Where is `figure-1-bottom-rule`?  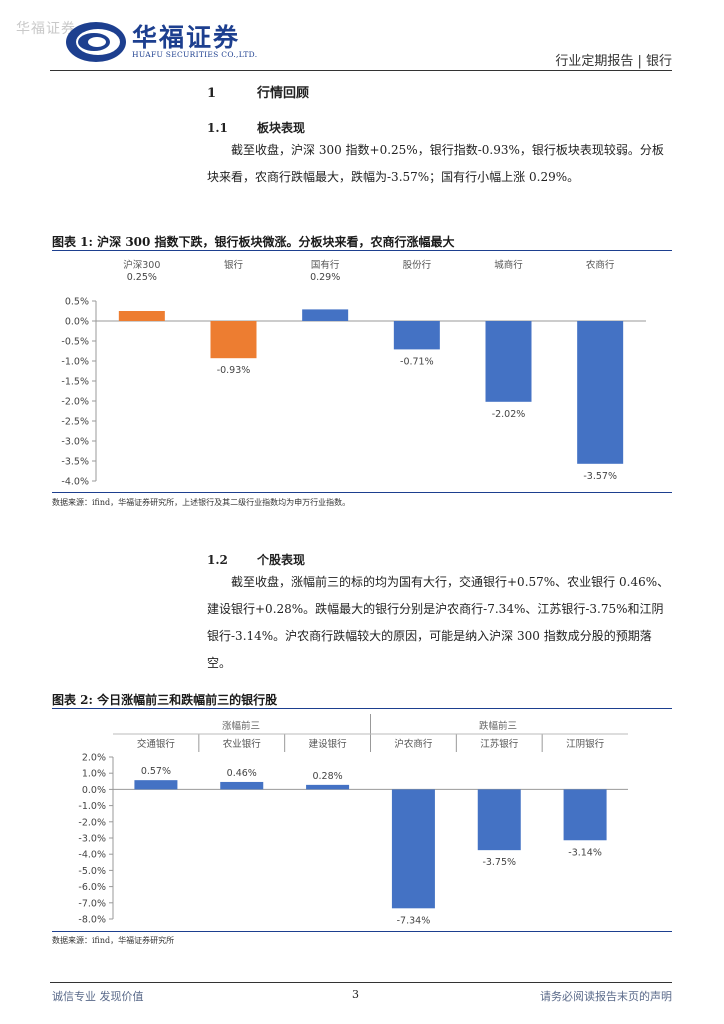
figure-1-bottom-rule is located at coordinates (362, 492).